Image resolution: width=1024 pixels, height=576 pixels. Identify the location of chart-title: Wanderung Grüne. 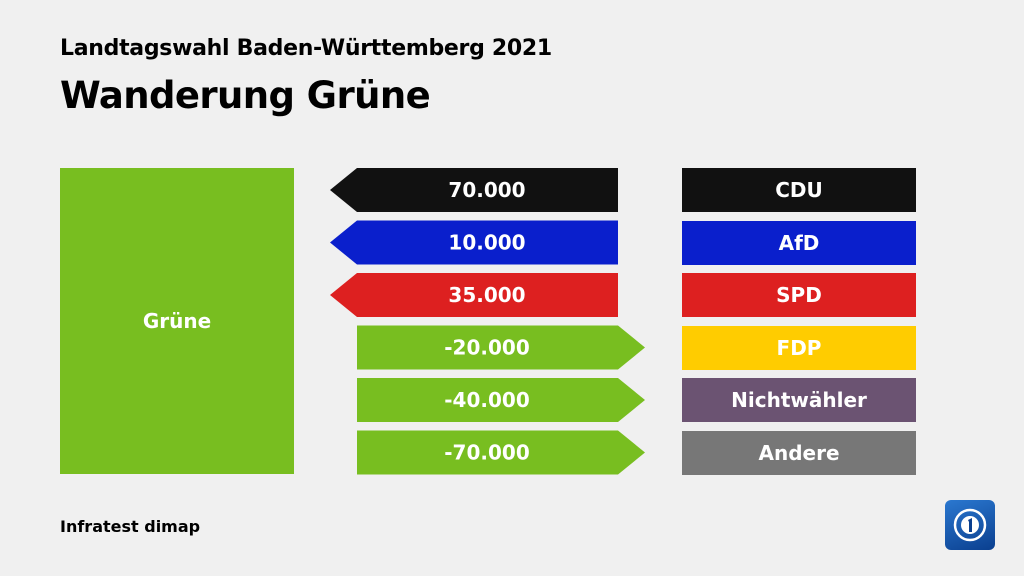
(245, 95).